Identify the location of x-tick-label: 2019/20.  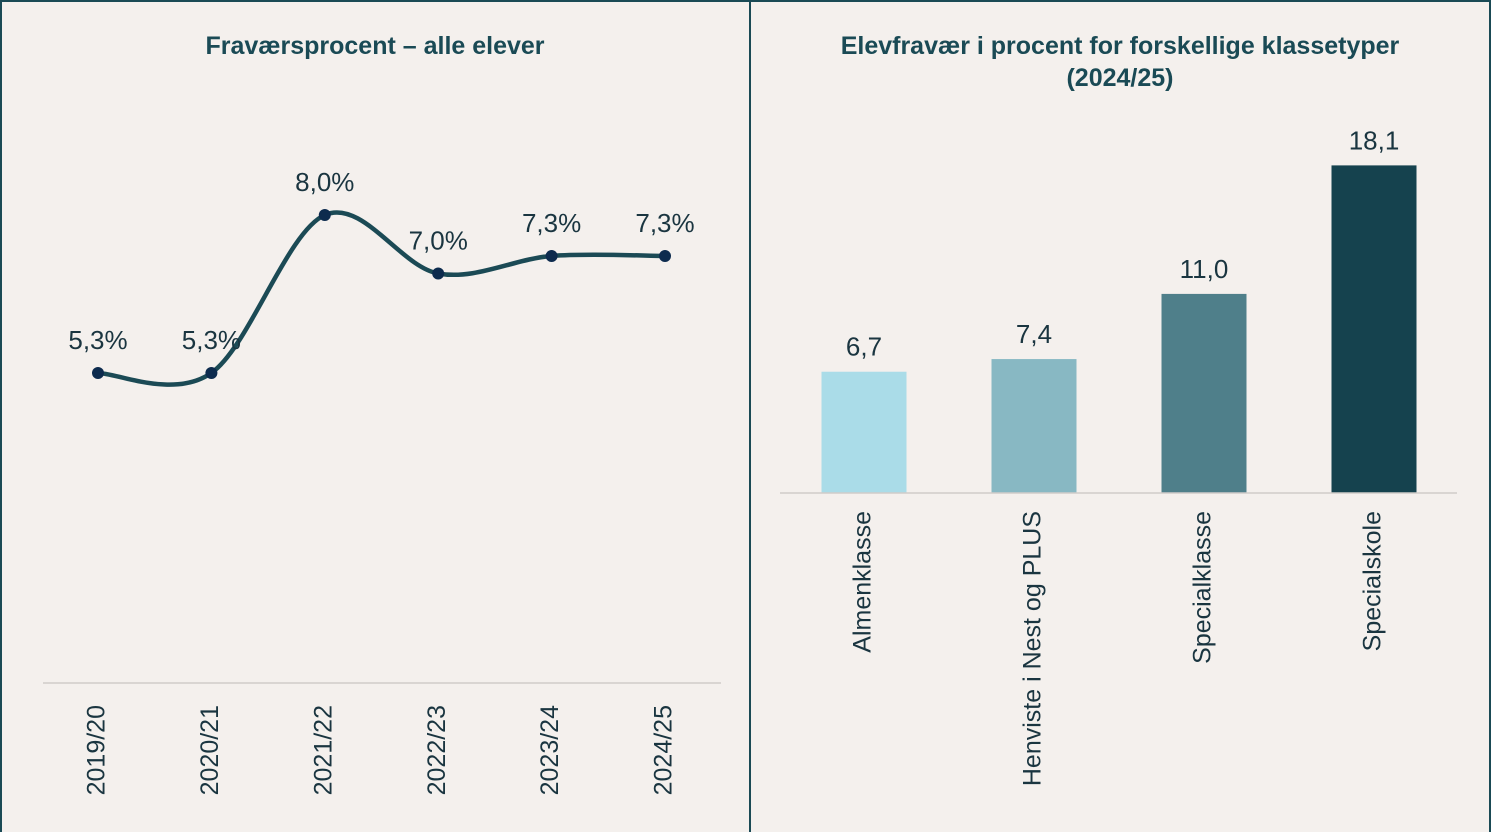
(97, 750).